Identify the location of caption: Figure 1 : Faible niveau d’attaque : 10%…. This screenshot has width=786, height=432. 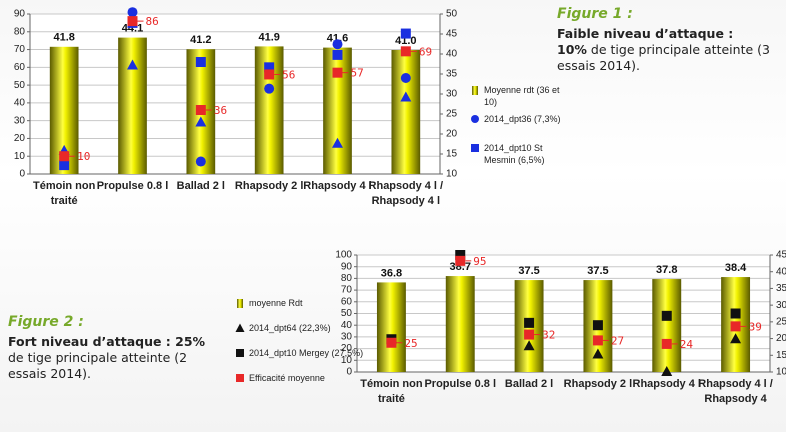
(669, 40).